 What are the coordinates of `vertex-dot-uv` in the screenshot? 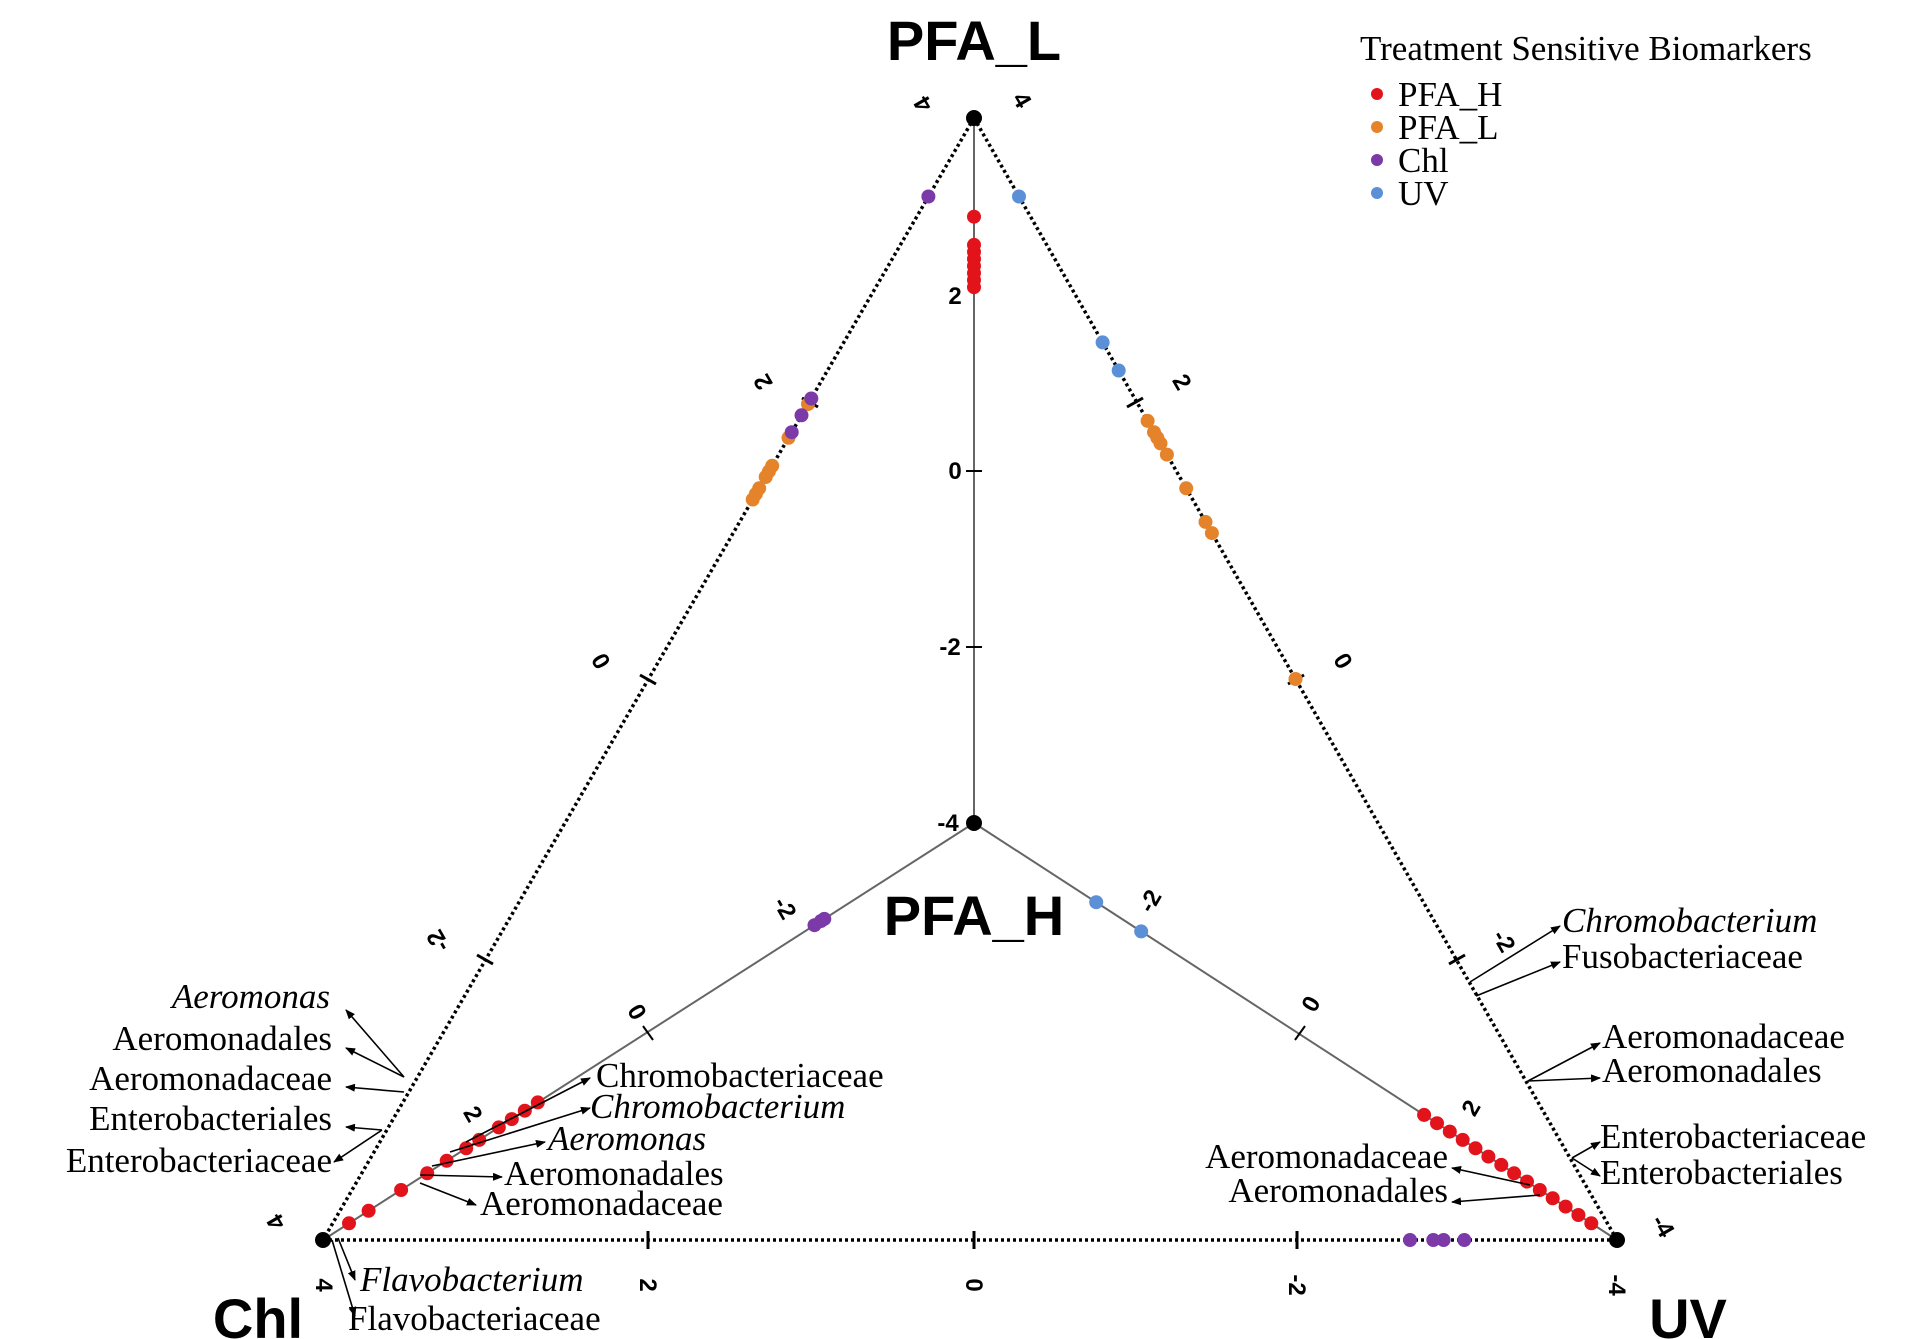 It's located at (1617, 1240).